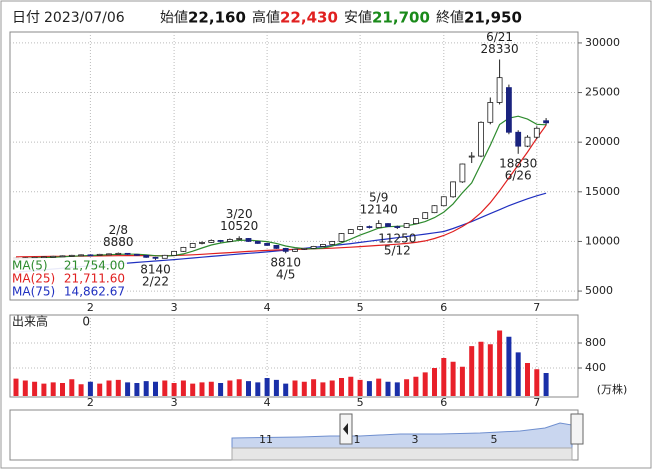 The width and height of the screenshot is (653, 470). What do you see at coordinates (602, 191) in the screenshot?
I see `y-tick-label: 15000` at bounding box center [602, 191].